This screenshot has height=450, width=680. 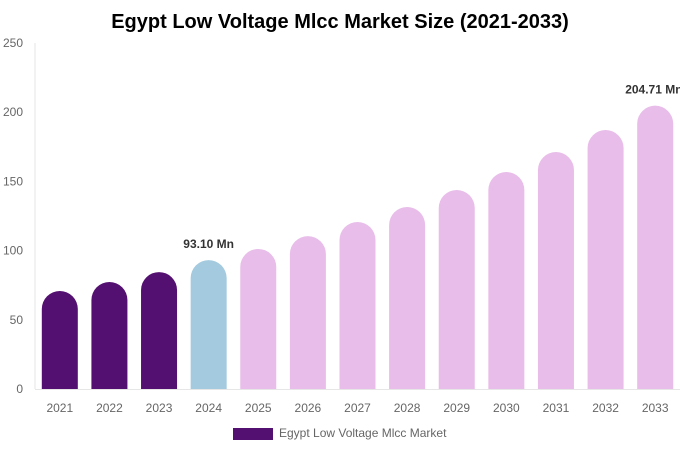 What do you see at coordinates (13, 112) in the screenshot?
I see `y-tick-label: 200` at bounding box center [13, 112].